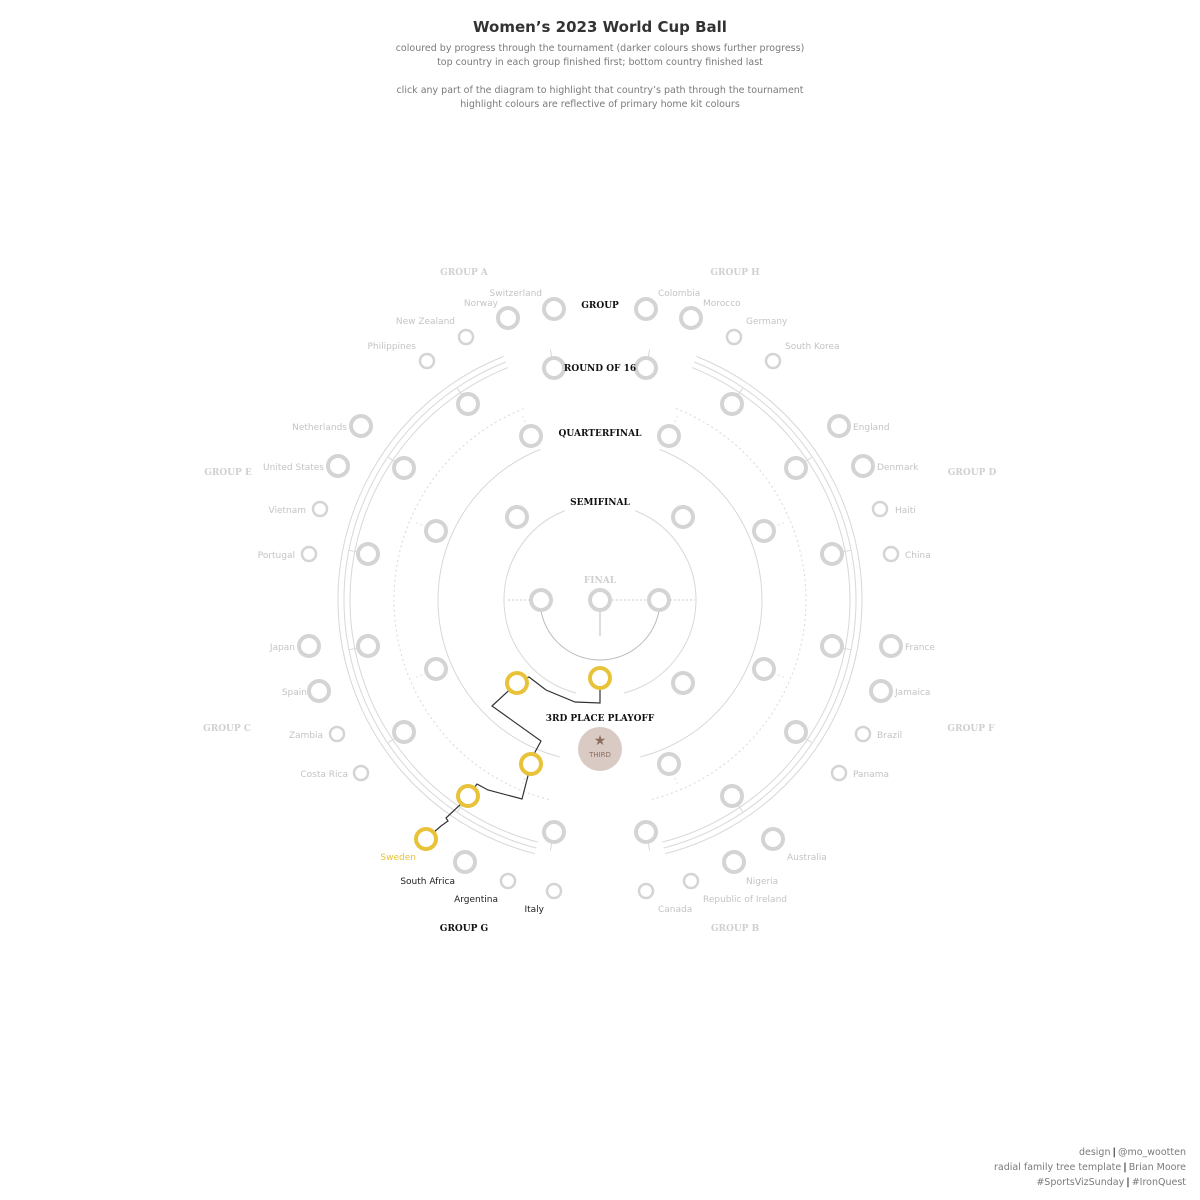 The height and width of the screenshot is (1200, 1200). I want to click on team-label: Morocco, so click(722, 304).